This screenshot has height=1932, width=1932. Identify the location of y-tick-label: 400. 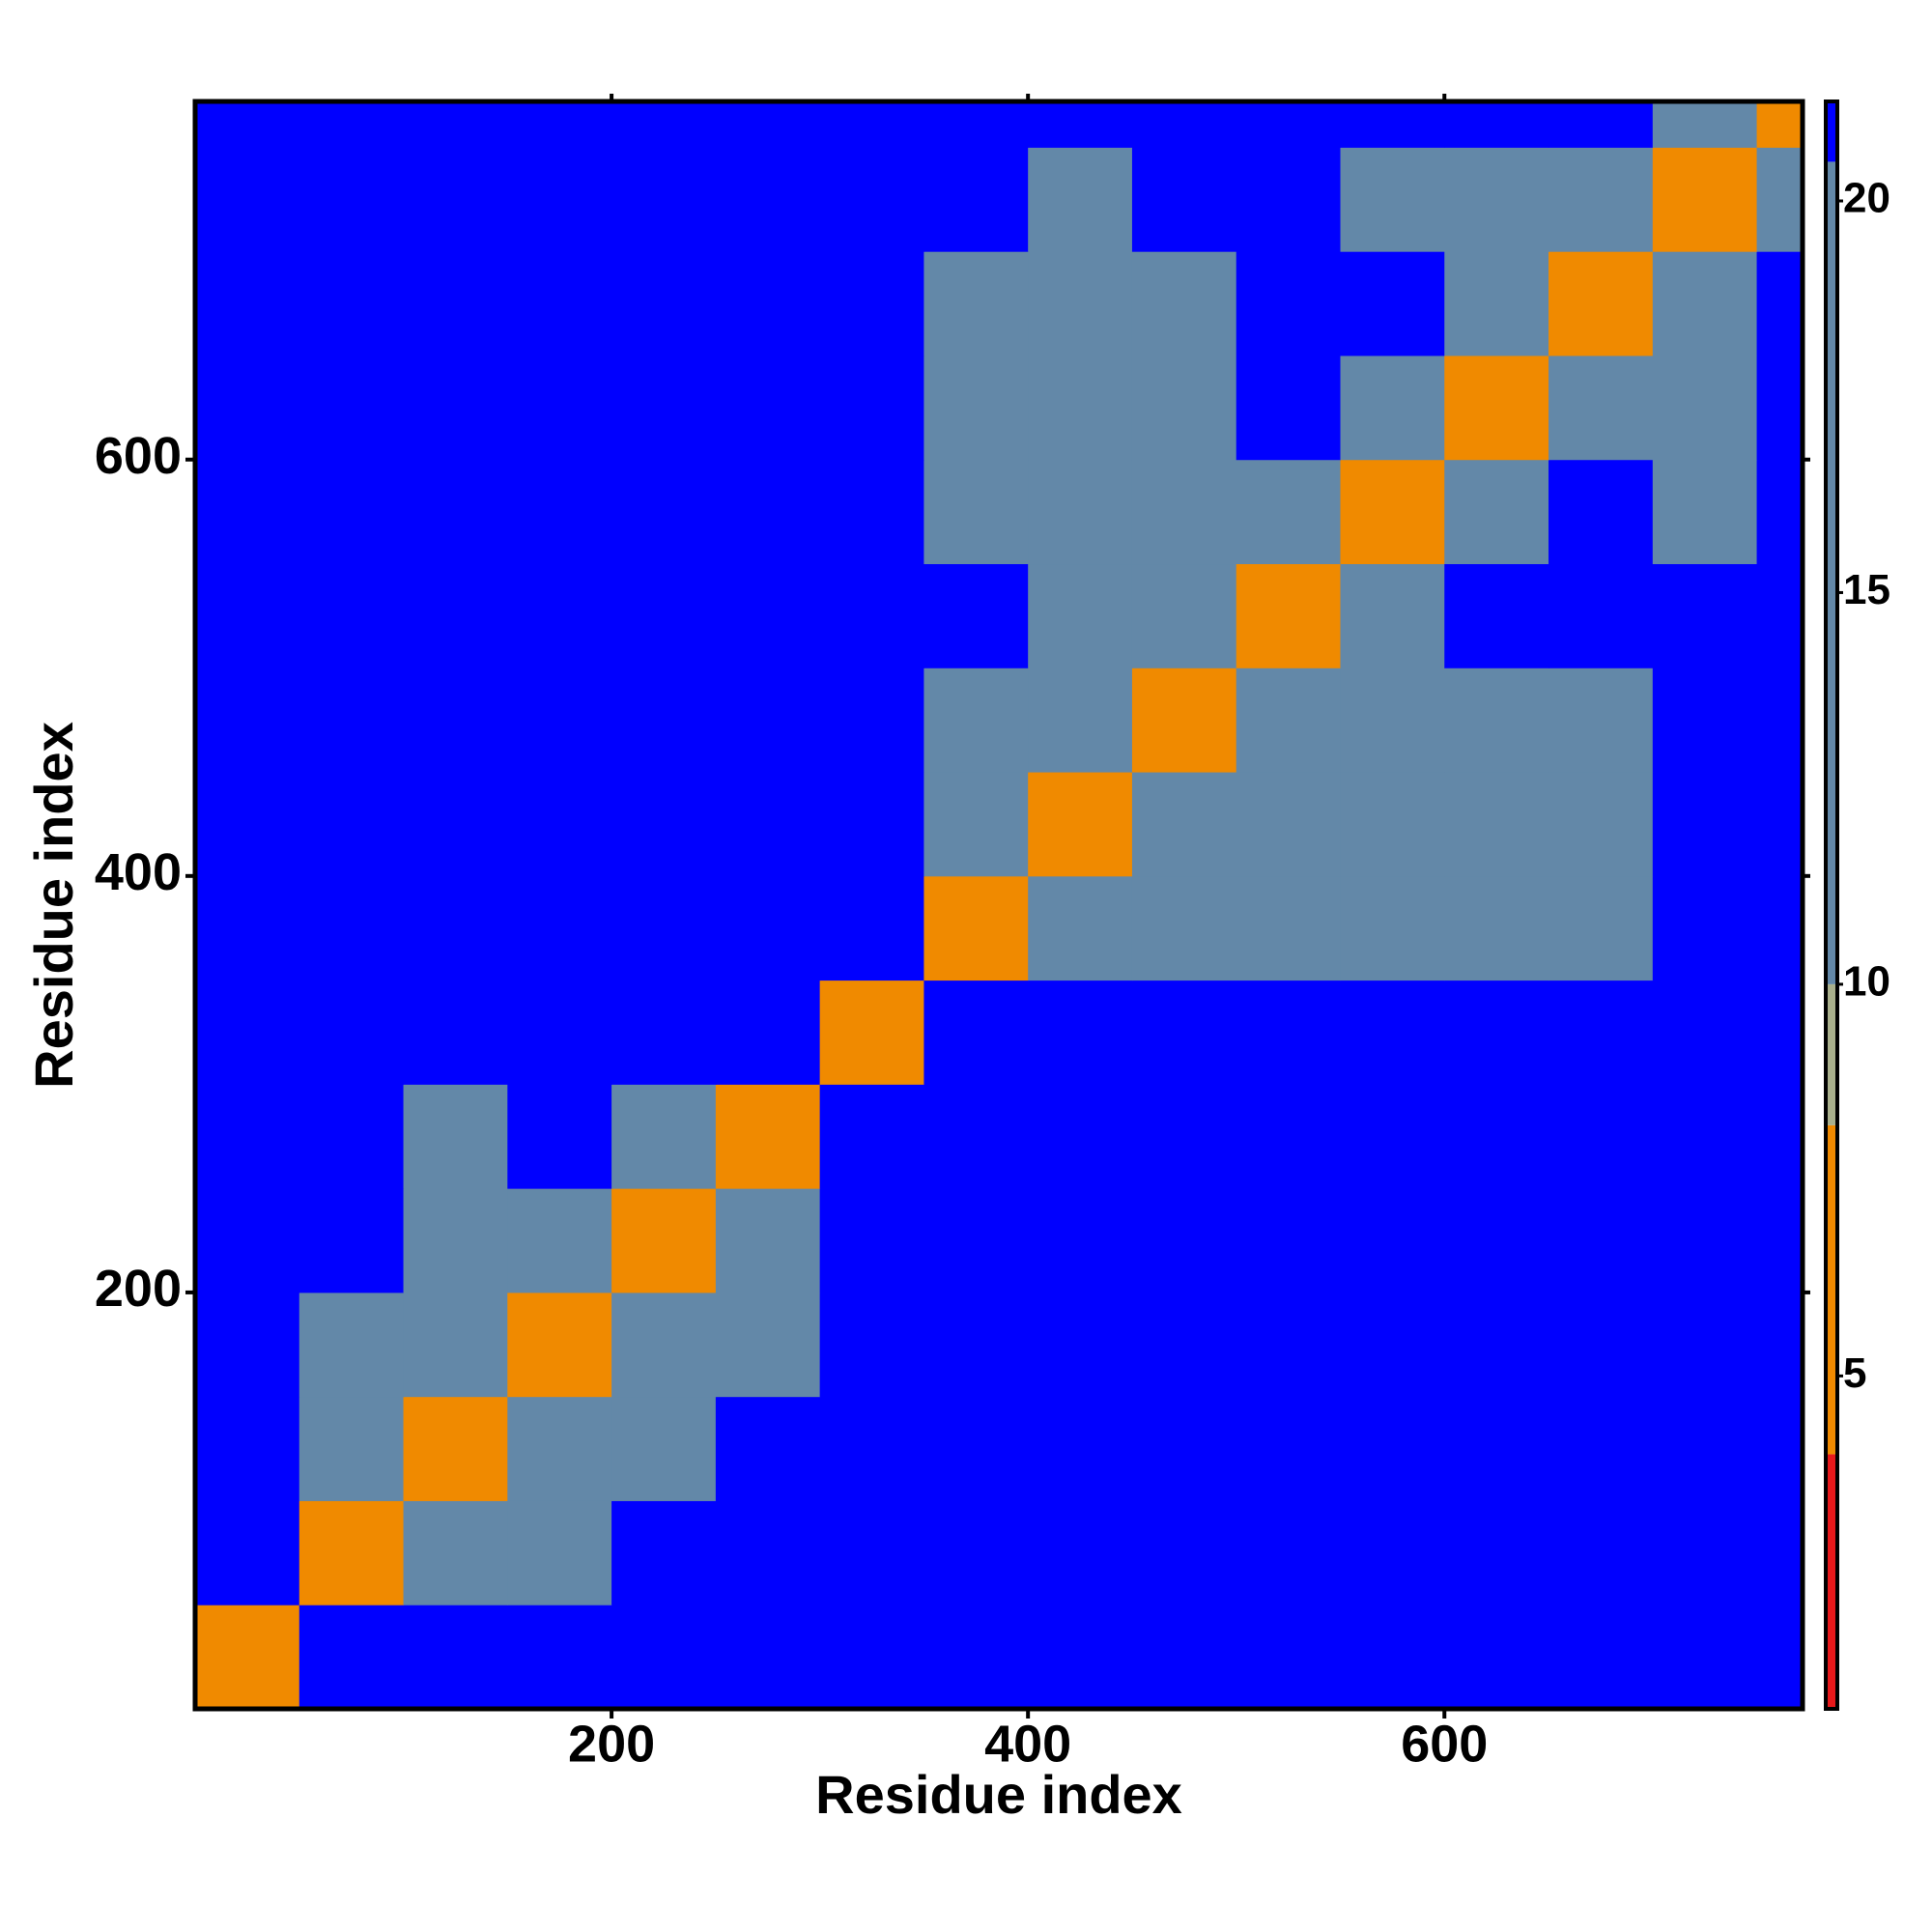
(138, 872).